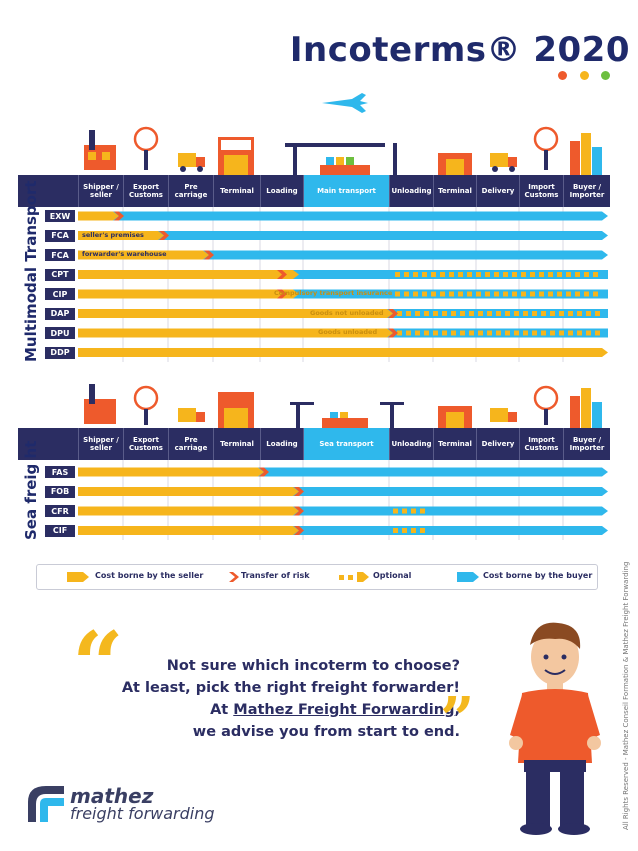  What do you see at coordinates (586, 191) in the screenshot?
I see `multimodal-header-cell: Buyer / Importer` at bounding box center [586, 191].